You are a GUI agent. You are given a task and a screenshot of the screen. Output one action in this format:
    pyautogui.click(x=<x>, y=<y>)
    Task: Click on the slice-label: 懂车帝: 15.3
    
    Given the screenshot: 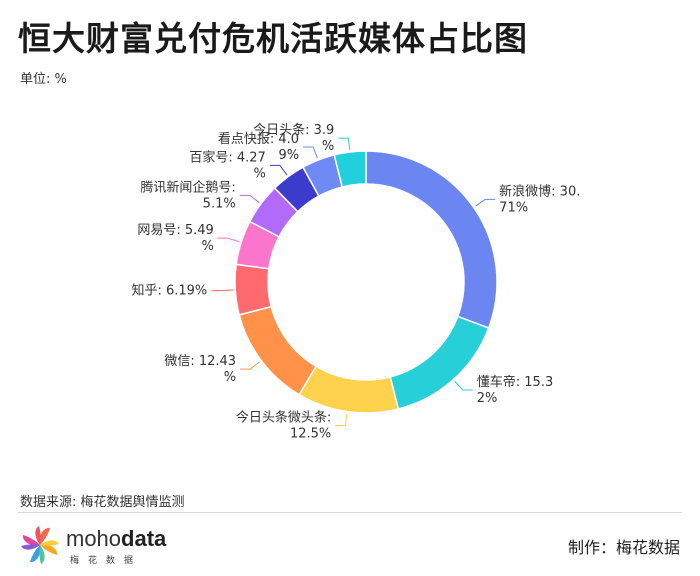 What is the action you would take?
    pyautogui.click(x=515, y=382)
    